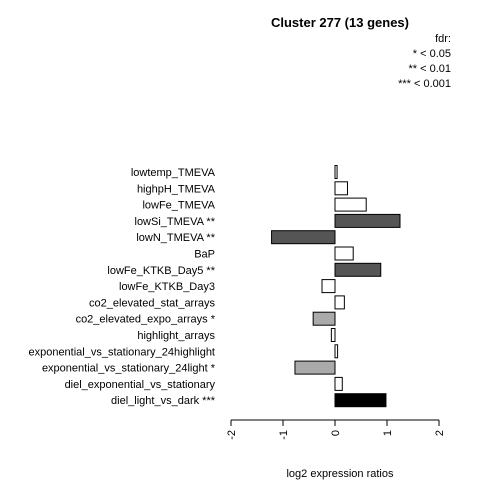 This screenshot has height=495, width=480. I want to click on category-label: exponential_vs_stationary_24light *, so click(129, 369).